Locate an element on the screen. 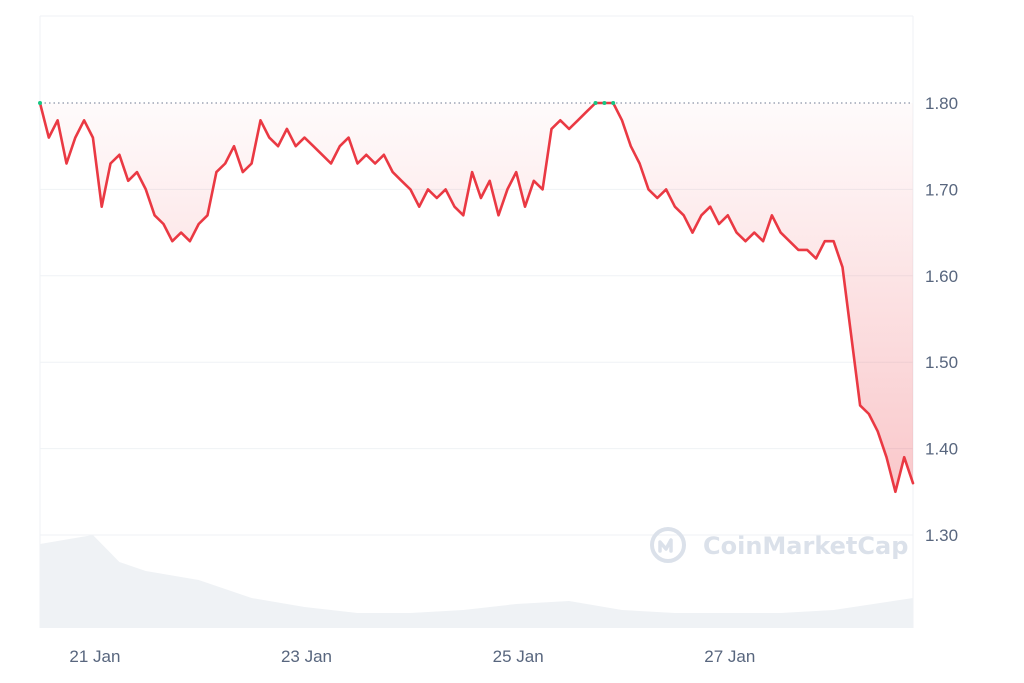 This screenshot has height=683, width=1024. y-tick-label: 1.50 is located at coordinates (941, 362).